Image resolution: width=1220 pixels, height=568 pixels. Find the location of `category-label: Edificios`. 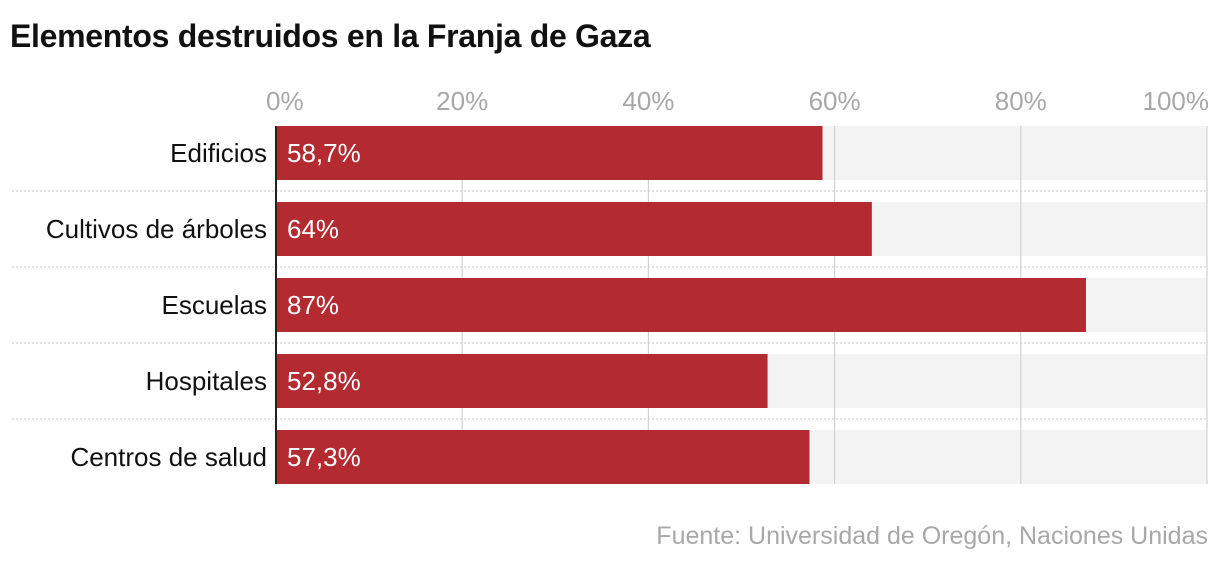

category-label: Edificios is located at coordinates (218, 153).